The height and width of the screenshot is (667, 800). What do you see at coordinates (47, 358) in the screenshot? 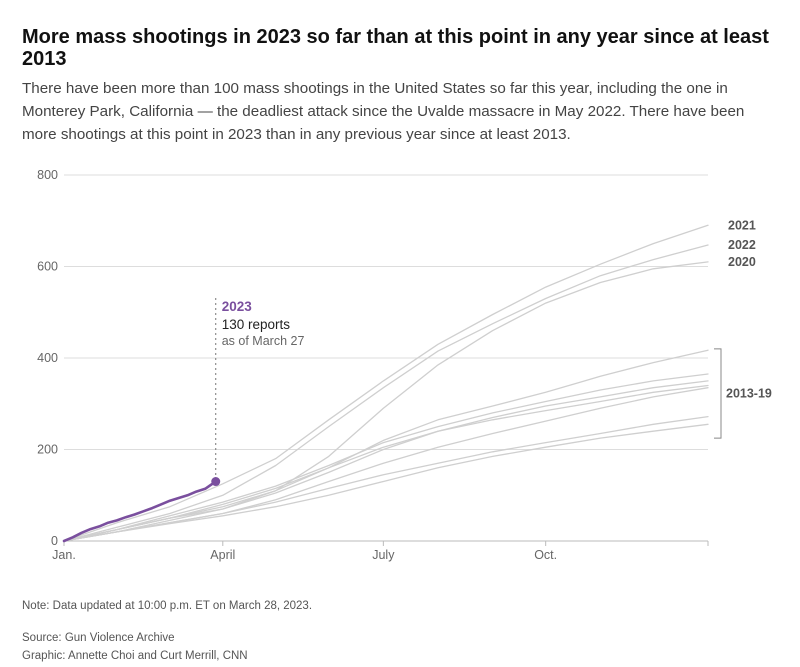
I see `y-tick-label-400: 400` at bounding box center [47, 358].